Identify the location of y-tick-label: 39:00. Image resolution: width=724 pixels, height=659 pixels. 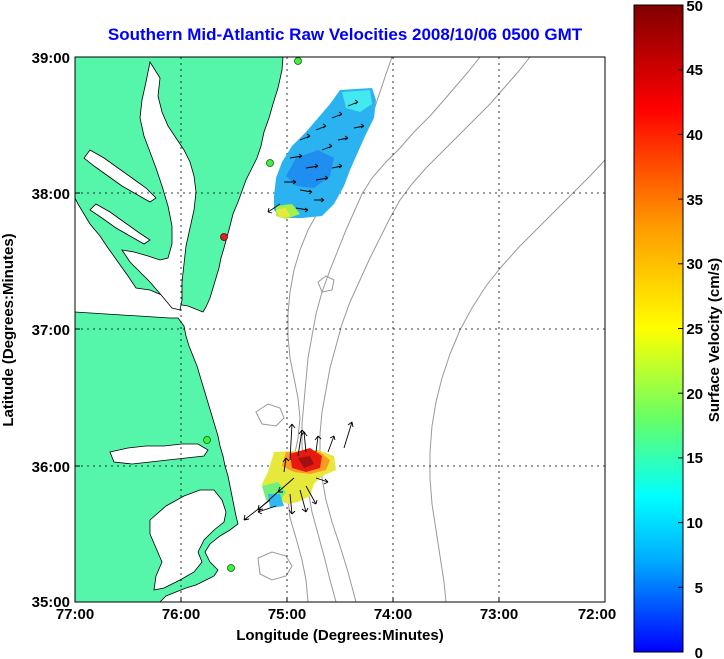
(51, 58).